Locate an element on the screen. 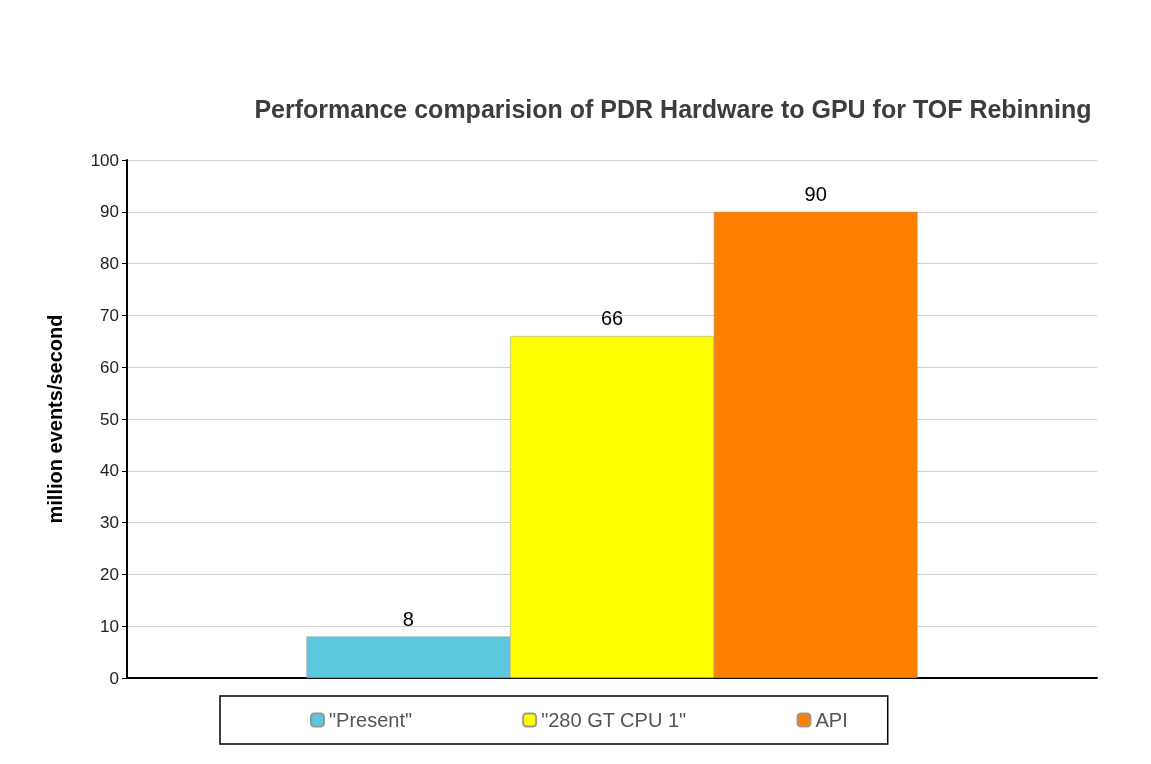 This screenshot has width=1151, height=764. y-tick-label: 60 is located at coordinates (109, 367).